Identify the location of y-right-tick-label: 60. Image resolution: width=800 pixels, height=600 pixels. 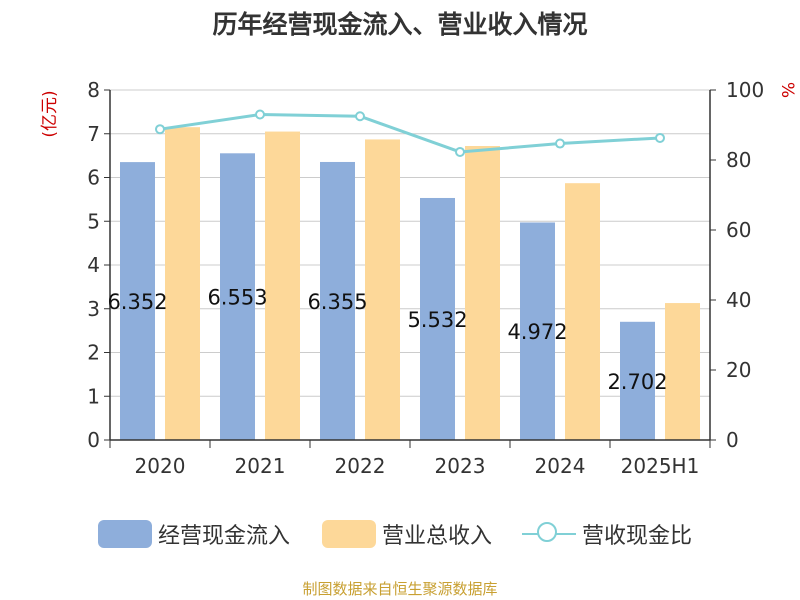
(738, 230).